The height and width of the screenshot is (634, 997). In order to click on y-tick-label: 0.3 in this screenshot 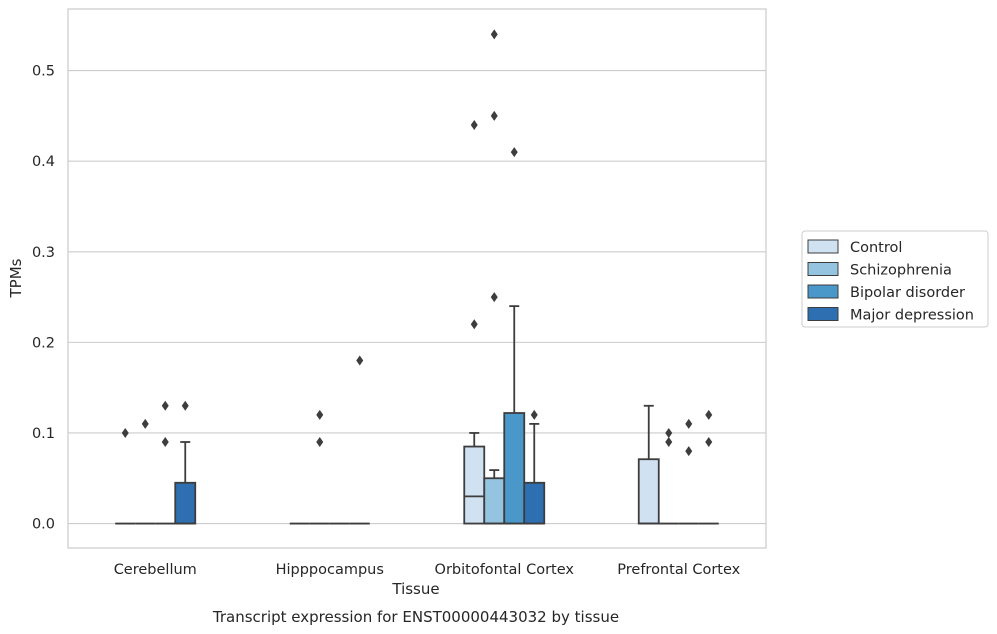, I will do `click(43, 253)`.